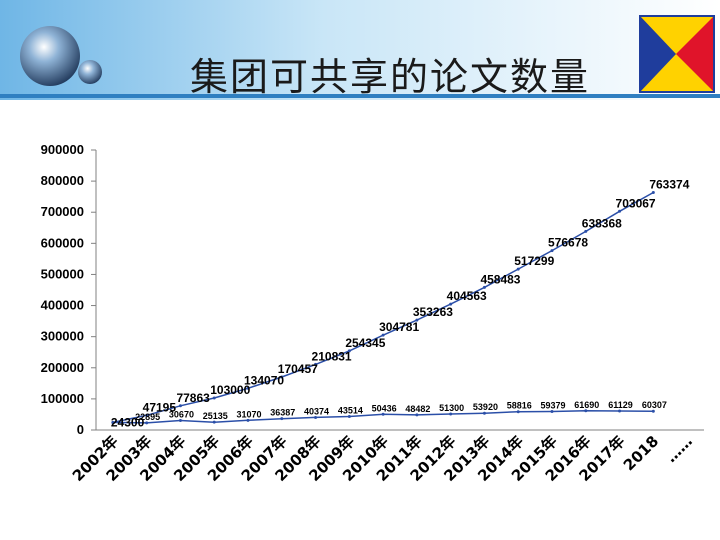 This screenshot has width=720, height=540. Describe the element at coordinates (451, 408) in the screenshot. I see `data-label: 51300` at that location.